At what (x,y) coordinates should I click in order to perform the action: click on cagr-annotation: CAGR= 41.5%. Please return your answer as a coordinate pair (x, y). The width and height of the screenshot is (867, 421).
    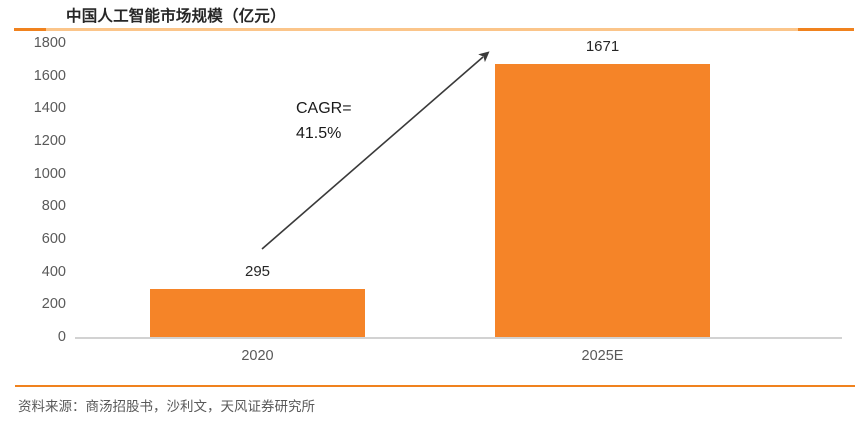
    Looking at the image, I should click on (324, 121).